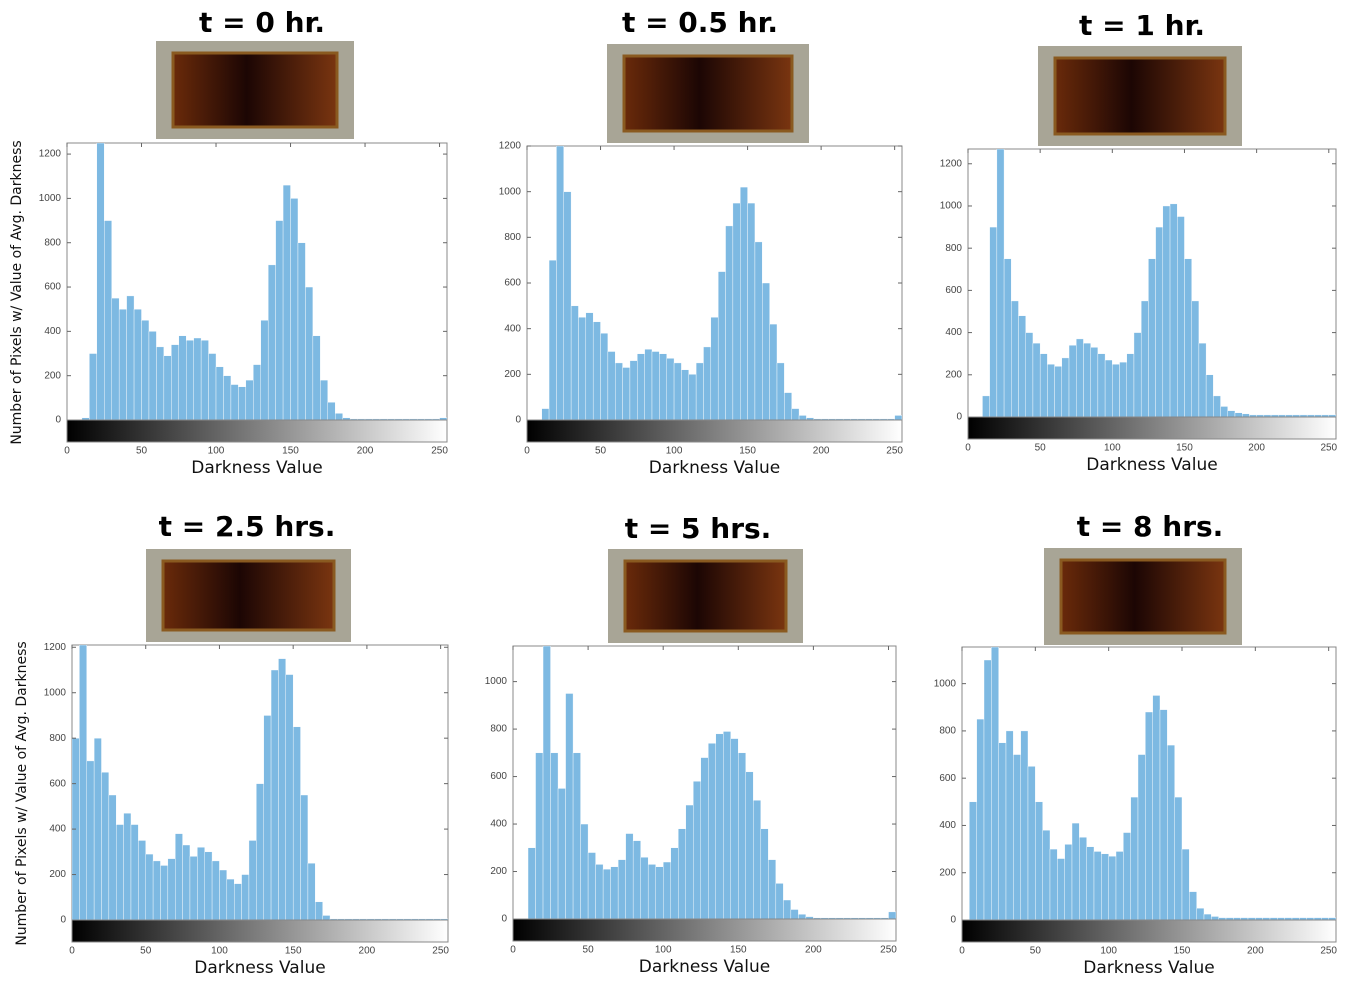 Image resolution: width=1346 pixels, height=983 pixels. I want to click on y-tick-label: 800, so click(953, 248).